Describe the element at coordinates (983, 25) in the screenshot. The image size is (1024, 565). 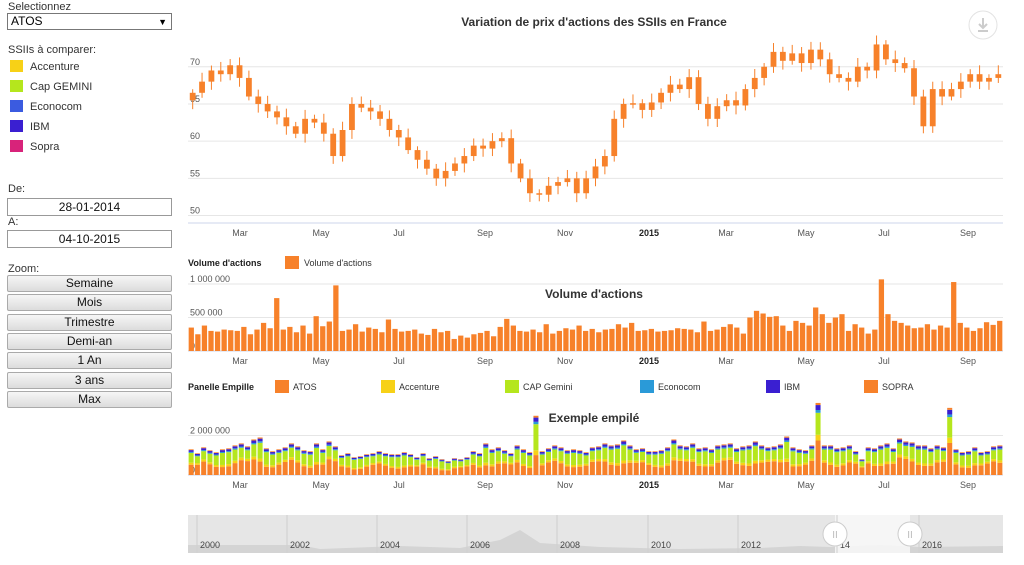
I see `export-button` at that location.